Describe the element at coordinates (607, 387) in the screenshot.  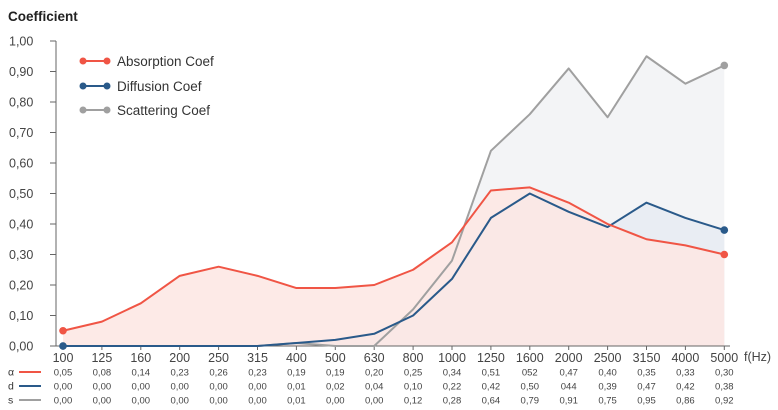
I see `table-cell: 0,39` at that location.